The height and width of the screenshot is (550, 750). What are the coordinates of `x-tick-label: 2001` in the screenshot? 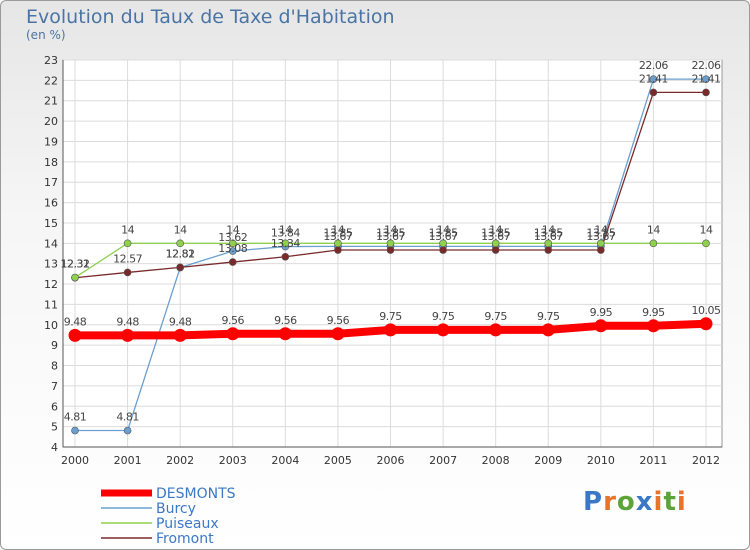 It's located at (128, 460).